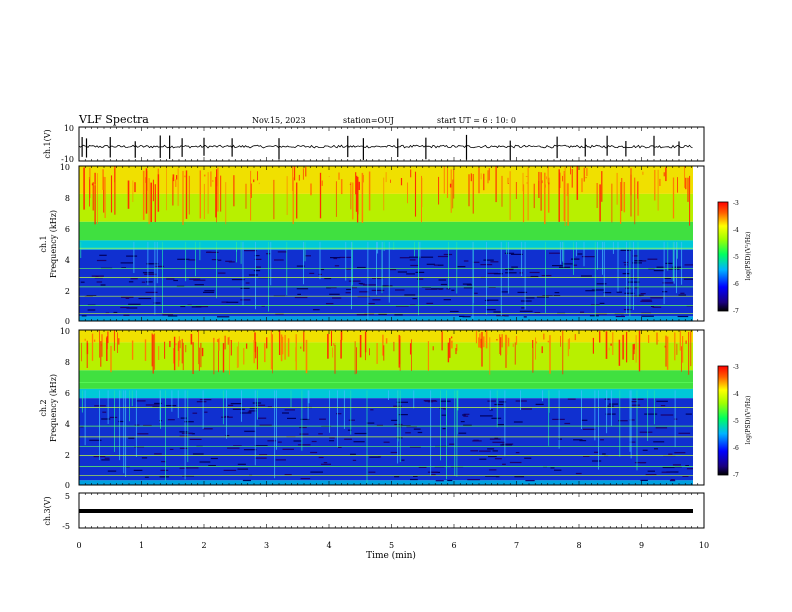 This screenshot has width=792, height=612. Describe the element at coordinates (67, 496) in the screenshot. I see `ch3-ytick-top: 5` at that location.